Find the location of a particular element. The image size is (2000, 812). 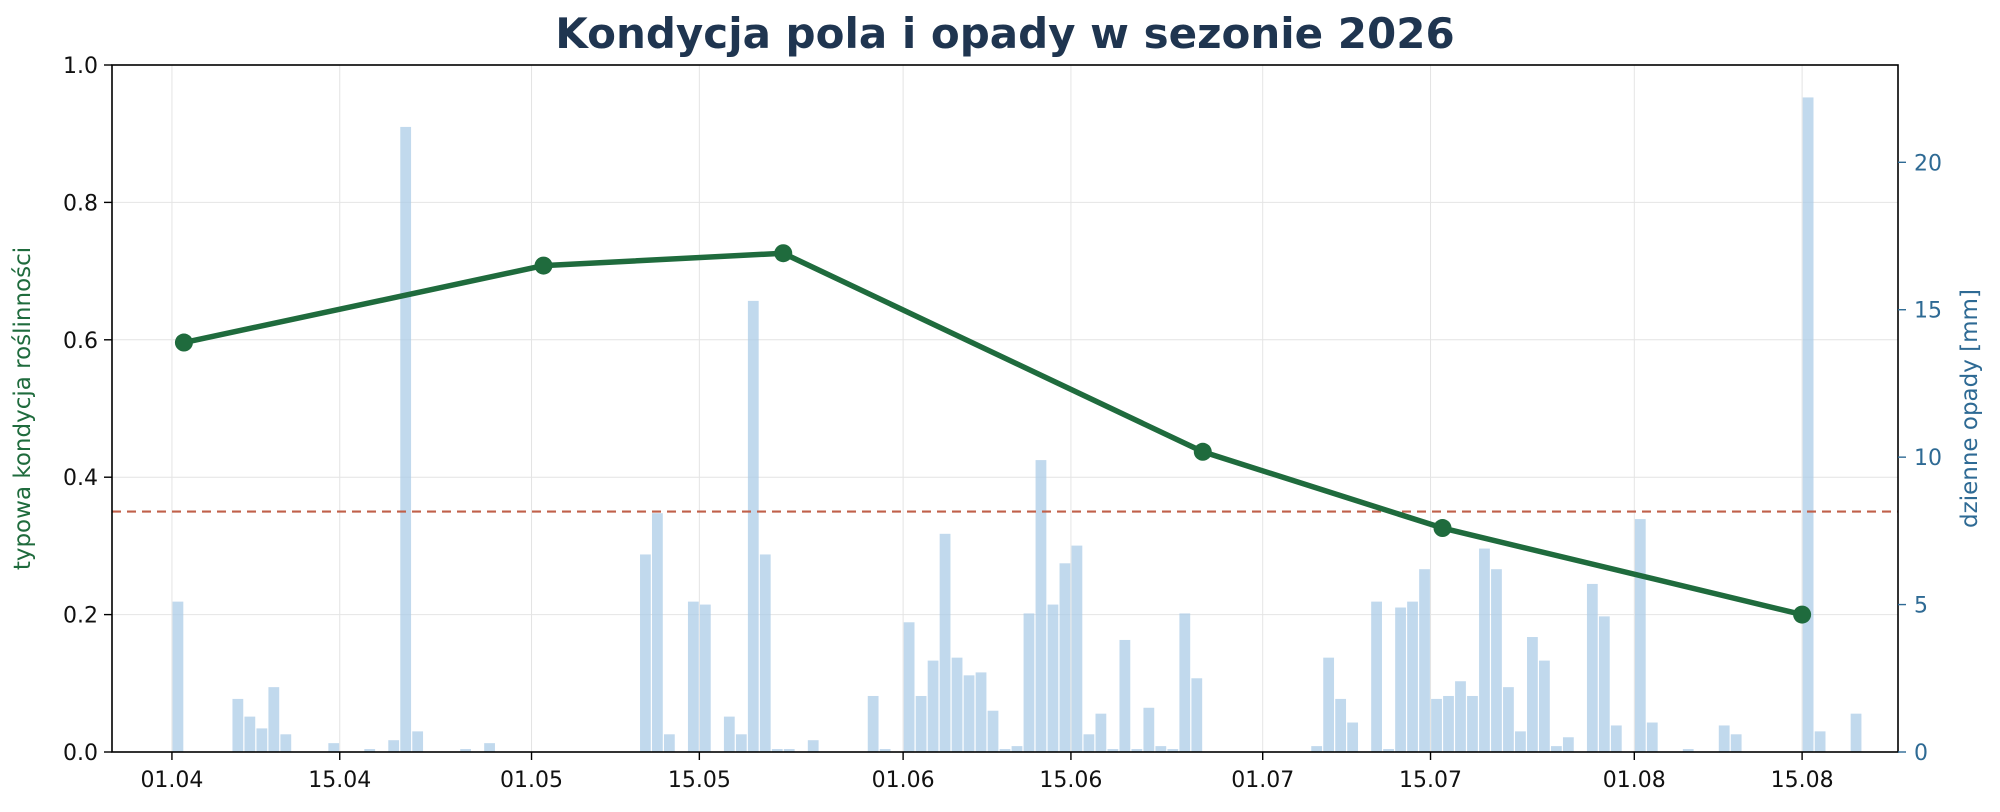

y-left-tick-label: 0.0 is located at coordinates (80, 753).